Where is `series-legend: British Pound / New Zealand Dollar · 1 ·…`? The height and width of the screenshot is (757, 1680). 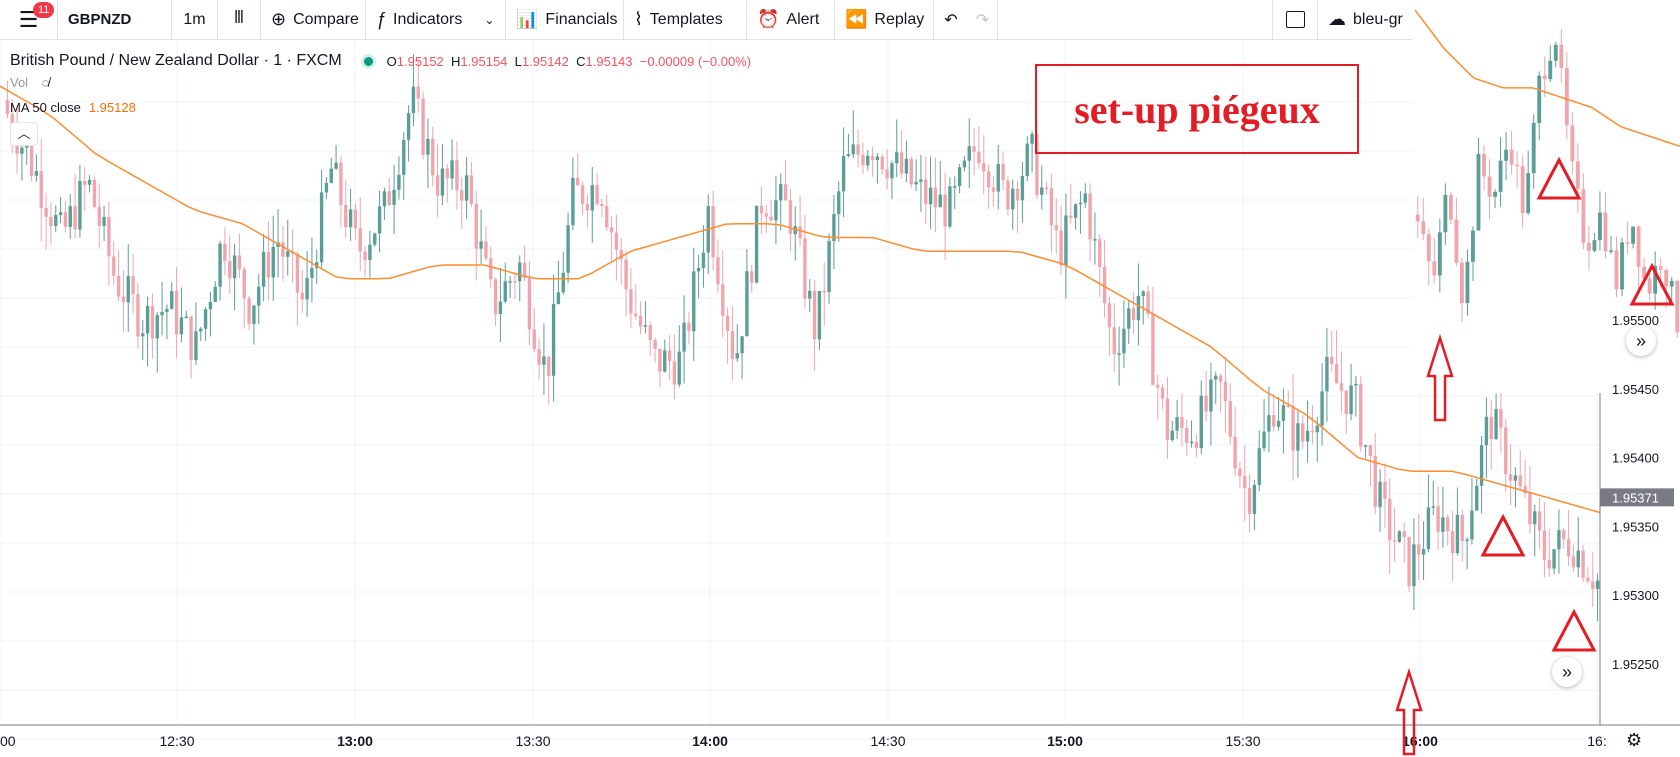
series-legend: British Pound / New Zealand Dollar · 1 ·… is located at coordinates (380, 61).